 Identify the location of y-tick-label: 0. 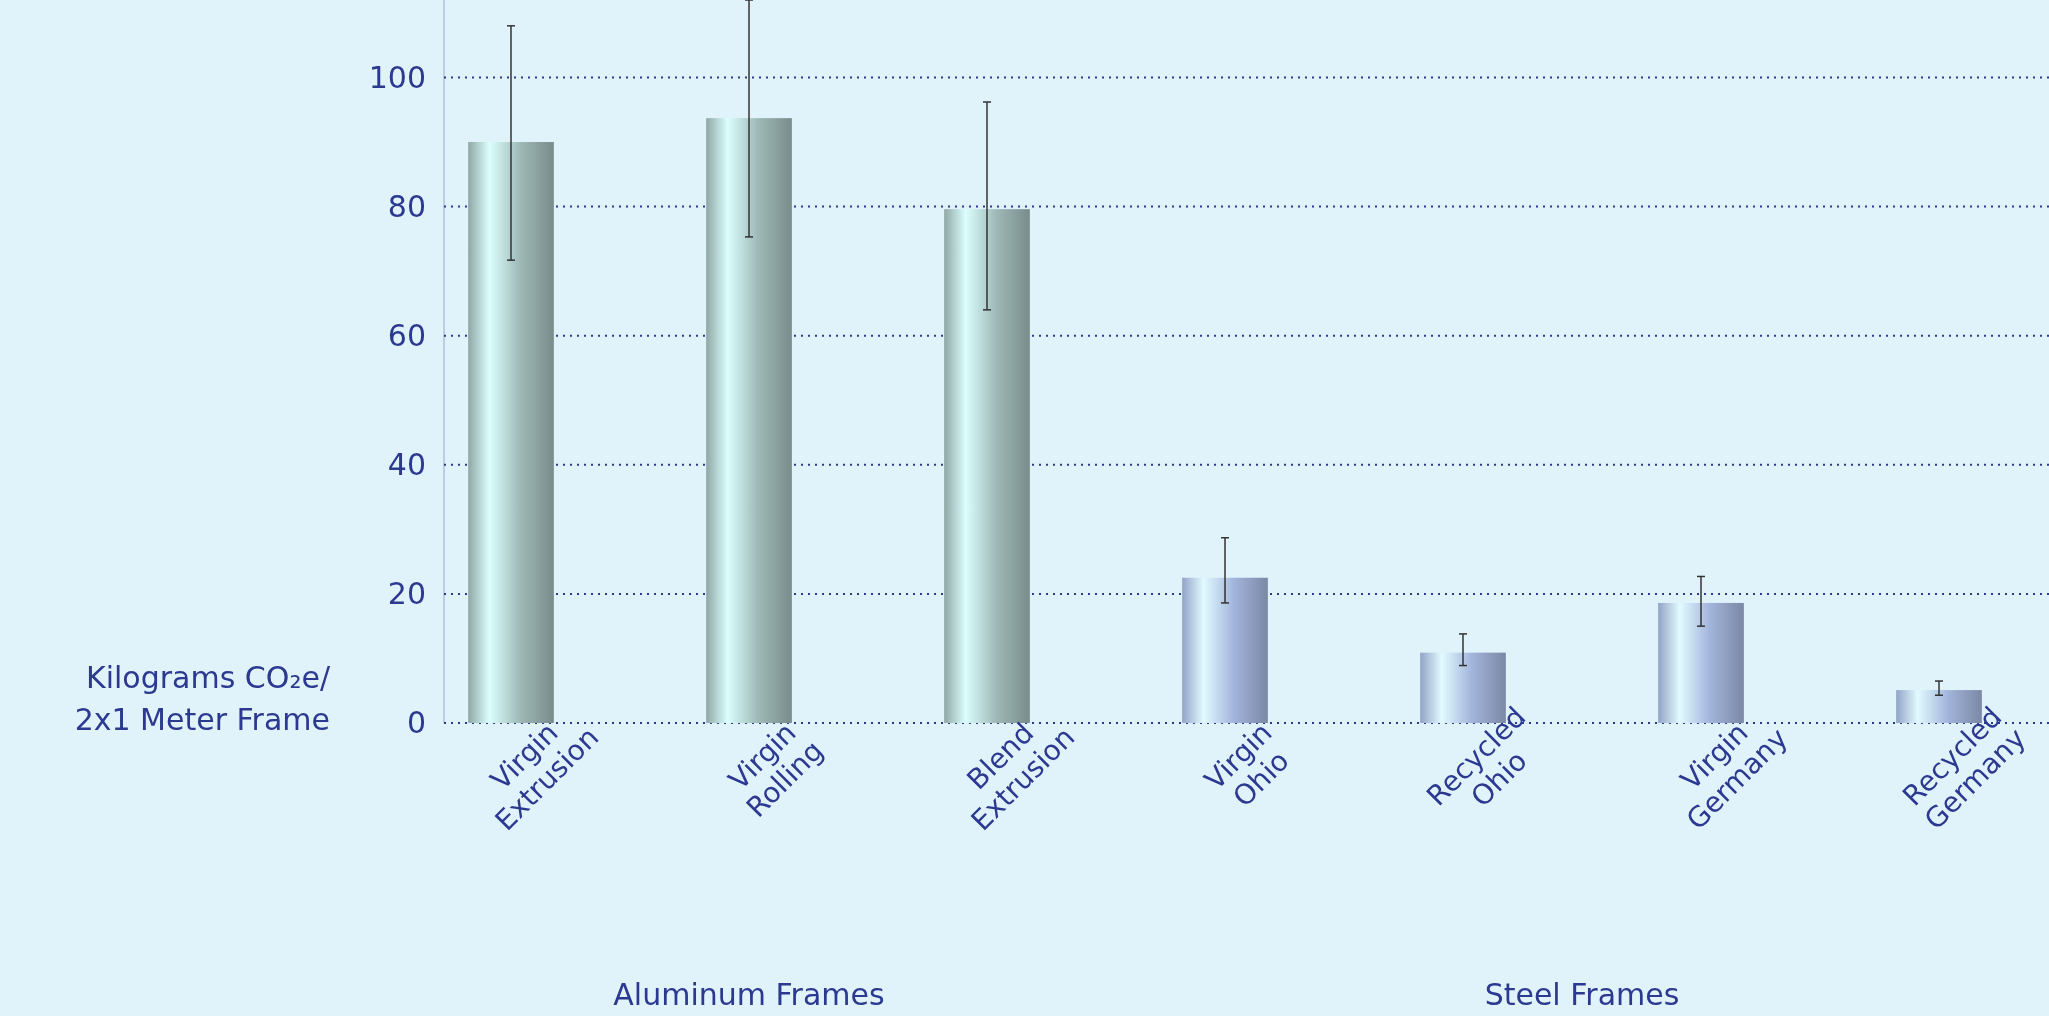
(416, 723).